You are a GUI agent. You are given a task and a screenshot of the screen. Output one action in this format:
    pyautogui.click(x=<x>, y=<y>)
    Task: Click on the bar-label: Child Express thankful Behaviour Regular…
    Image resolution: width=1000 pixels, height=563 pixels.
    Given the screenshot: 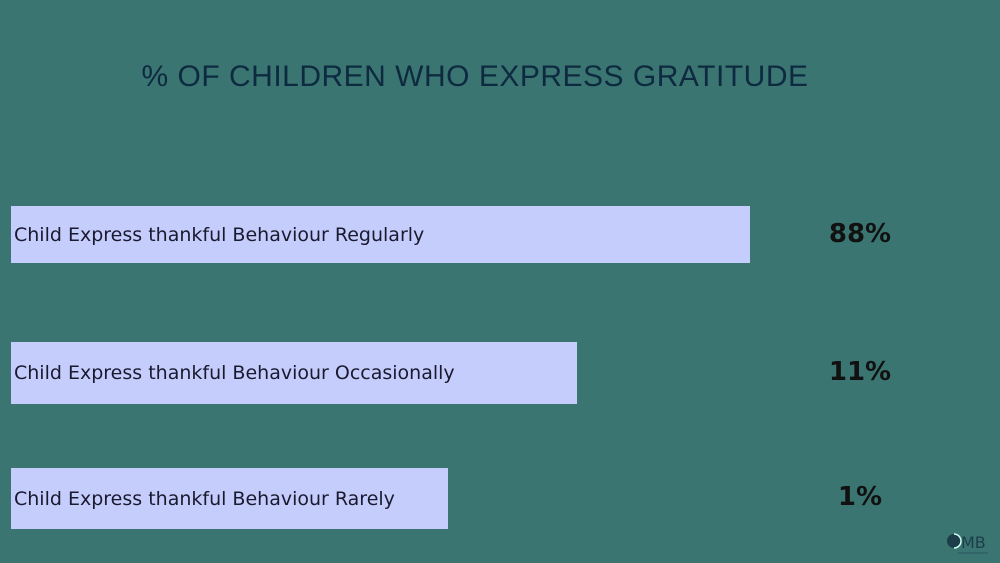 What is the action you would take?
    pyautogui.click(x=219, y=234)
    